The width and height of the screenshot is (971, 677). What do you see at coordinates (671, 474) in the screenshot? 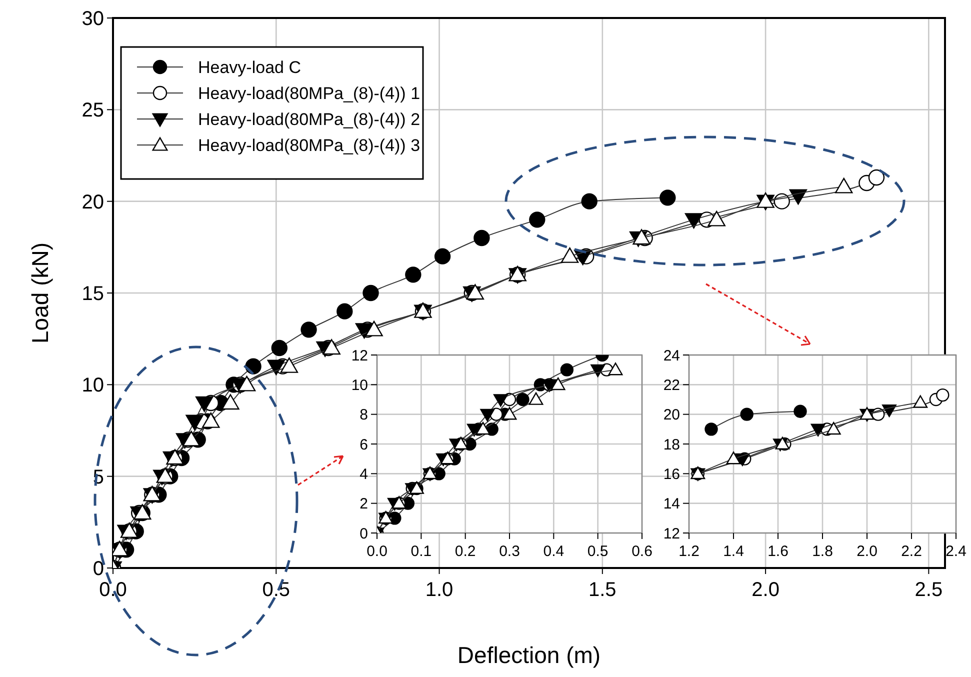
I see `y-tick-label: 16` at bounding box center [671, 474].